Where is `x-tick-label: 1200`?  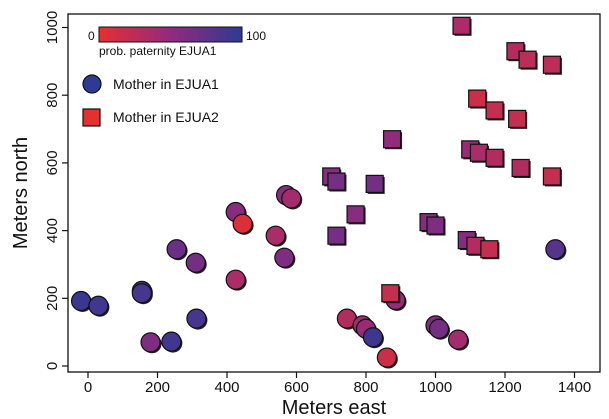
x-tick-label: 1200 is located at coordinates (504, 387).